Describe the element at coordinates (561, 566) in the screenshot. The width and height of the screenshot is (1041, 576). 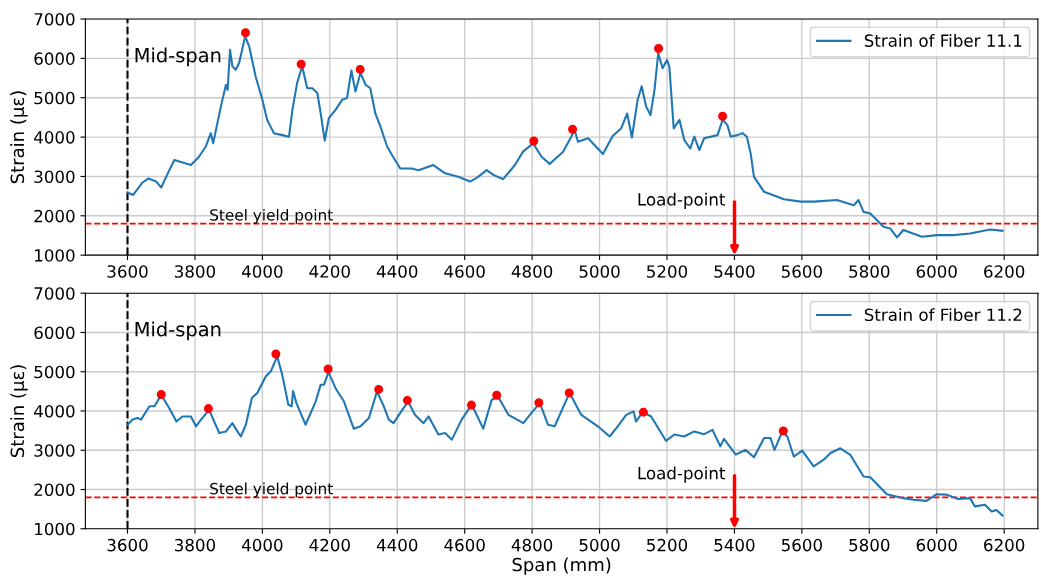
I see `x-axis-title: Span (mm)` at that location.